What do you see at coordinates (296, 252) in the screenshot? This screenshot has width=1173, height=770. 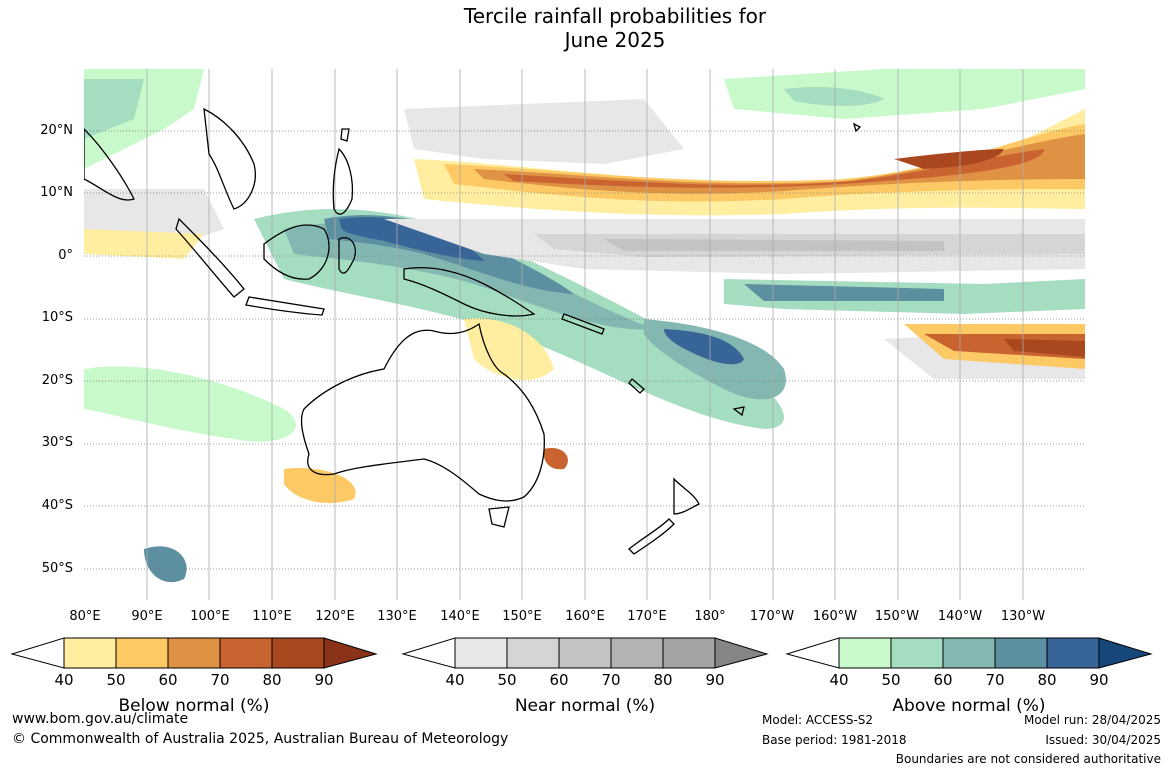 I see `borneo-outline` at bounding box center [296, 252].